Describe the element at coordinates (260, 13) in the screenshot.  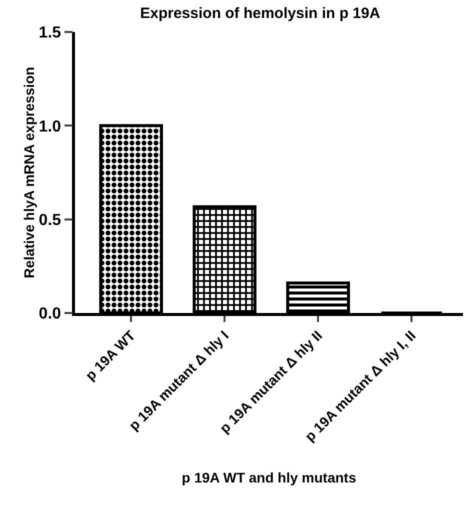
I see `chart-title: Expression of hemolysin in p 19A` at that location.